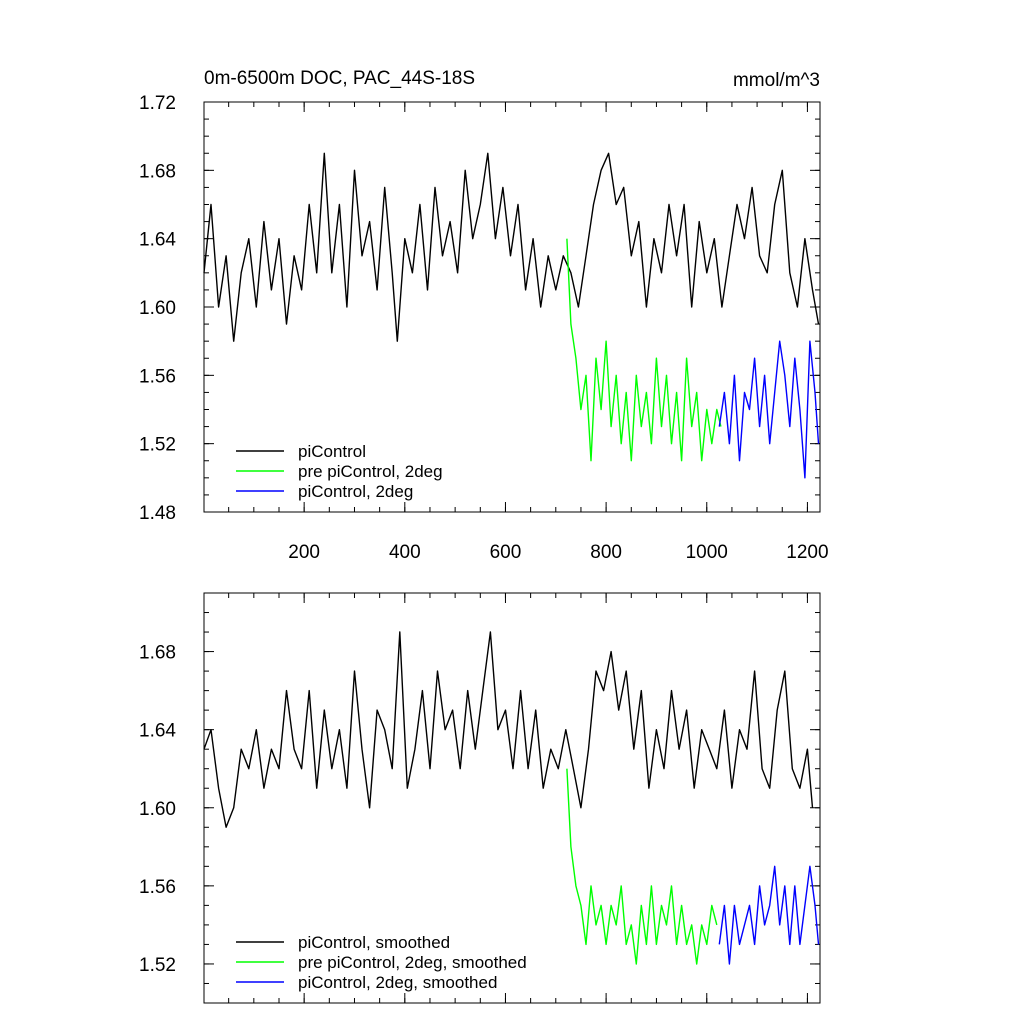 The width and height of the screenshot is (1024, 1024). What do you see at coordinates (776, 80) in the screenshot?
I see `units-label: mmol/m^3` at bounding box center [776, 80].